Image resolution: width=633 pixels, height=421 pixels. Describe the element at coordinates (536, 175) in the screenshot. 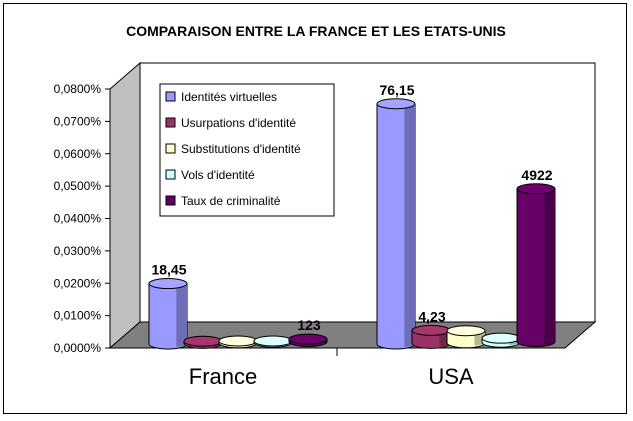

I see `data-label: 4922` at that location.